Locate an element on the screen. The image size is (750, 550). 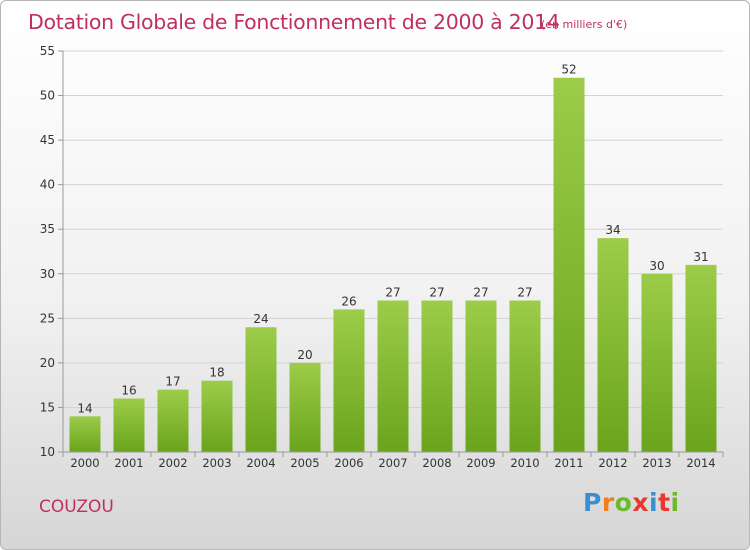
y-tick-label: 35 is located at coordinates (47, 229).